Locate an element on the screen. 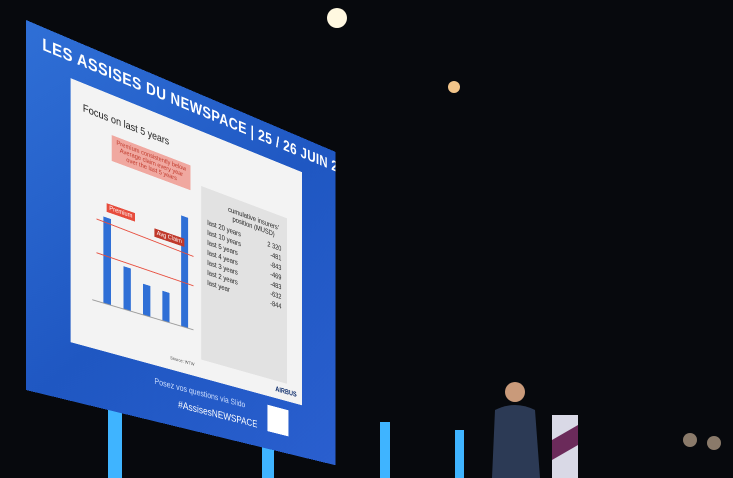 Image resolution: width=733 pixels, height=478 pixels. source: Source: WTW is located at coordinates (182, 361).